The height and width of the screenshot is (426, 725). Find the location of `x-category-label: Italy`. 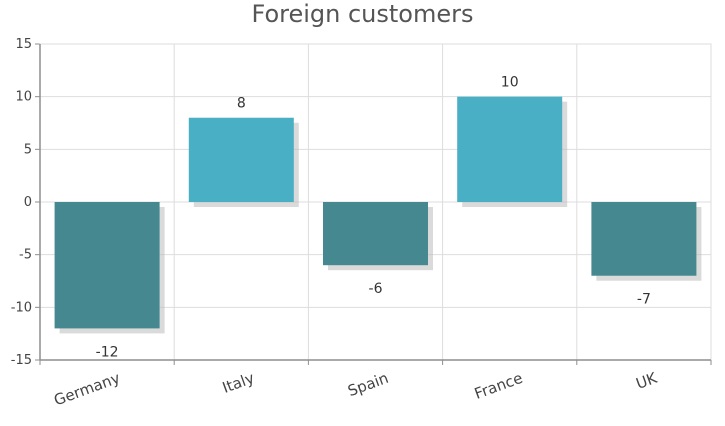

x-category-label: Italy is located at coordinates (238, 383).